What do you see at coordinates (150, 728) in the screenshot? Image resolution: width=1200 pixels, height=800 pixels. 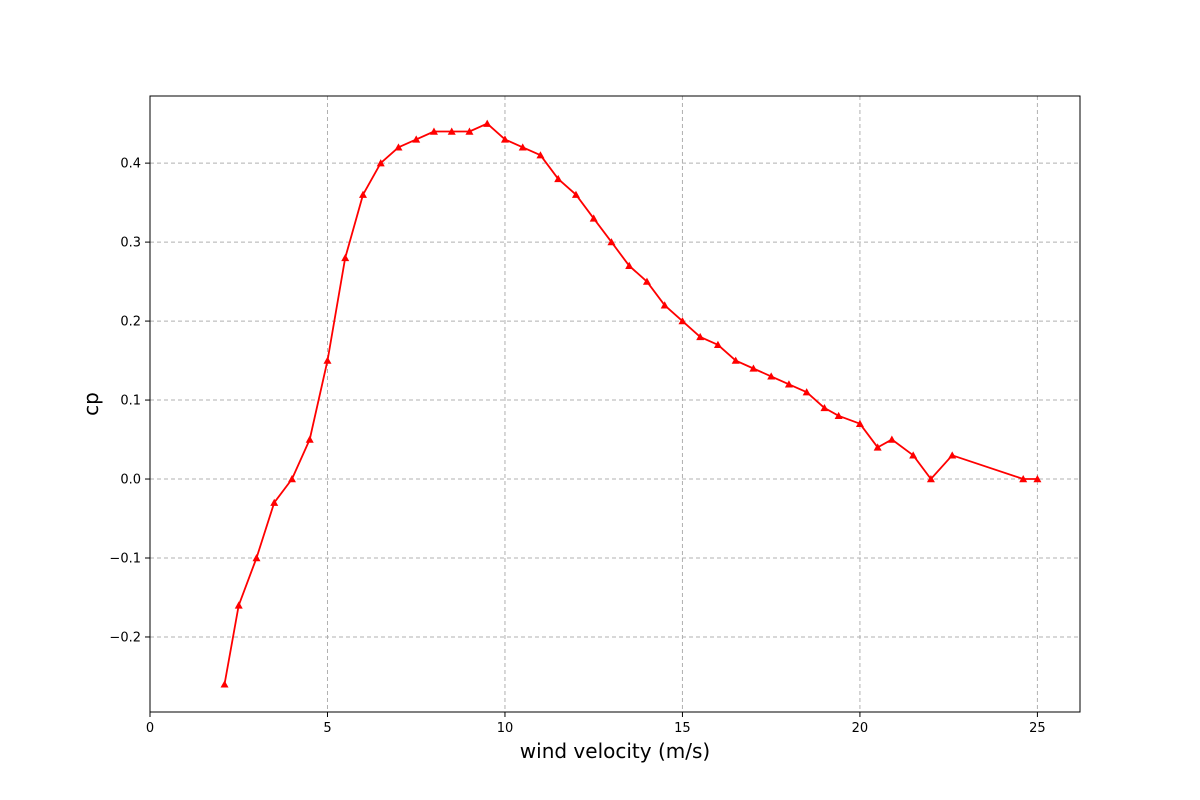 I see `x-tick-label: 0` at bounding box center [150, 728].